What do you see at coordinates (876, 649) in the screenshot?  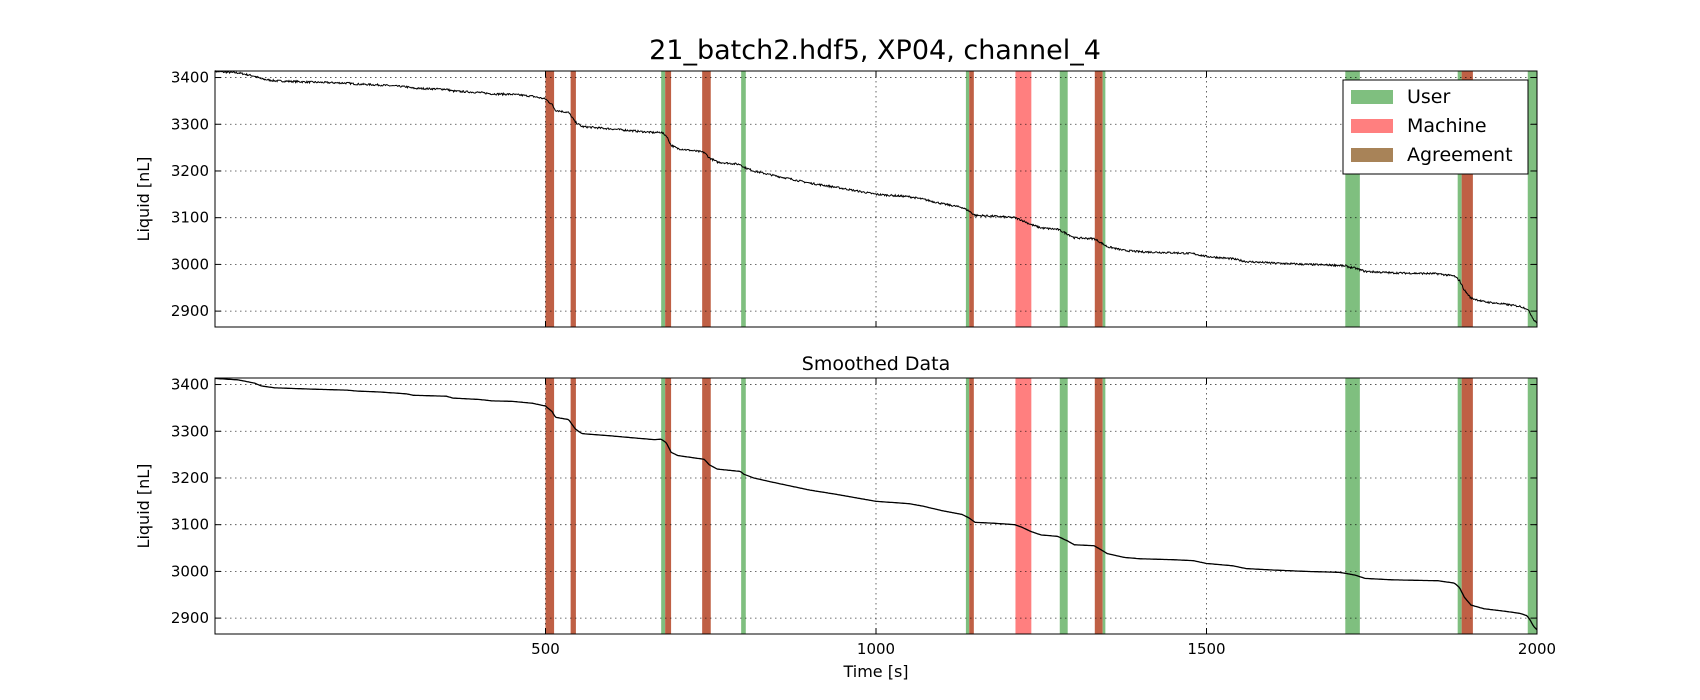 I see `smoothed-xtick-label-1000: 1000` at bounding box center [876, 649].